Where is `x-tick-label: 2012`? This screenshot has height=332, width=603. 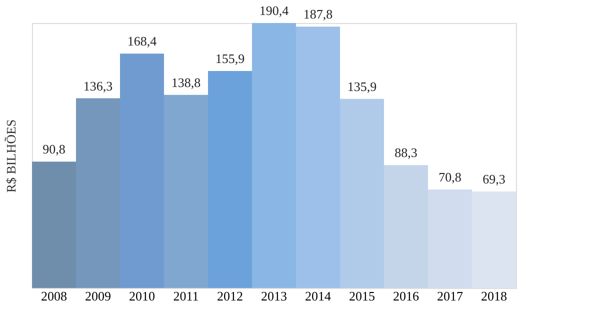
x-tick-label: 2012 is located at coordinates (230, 296).